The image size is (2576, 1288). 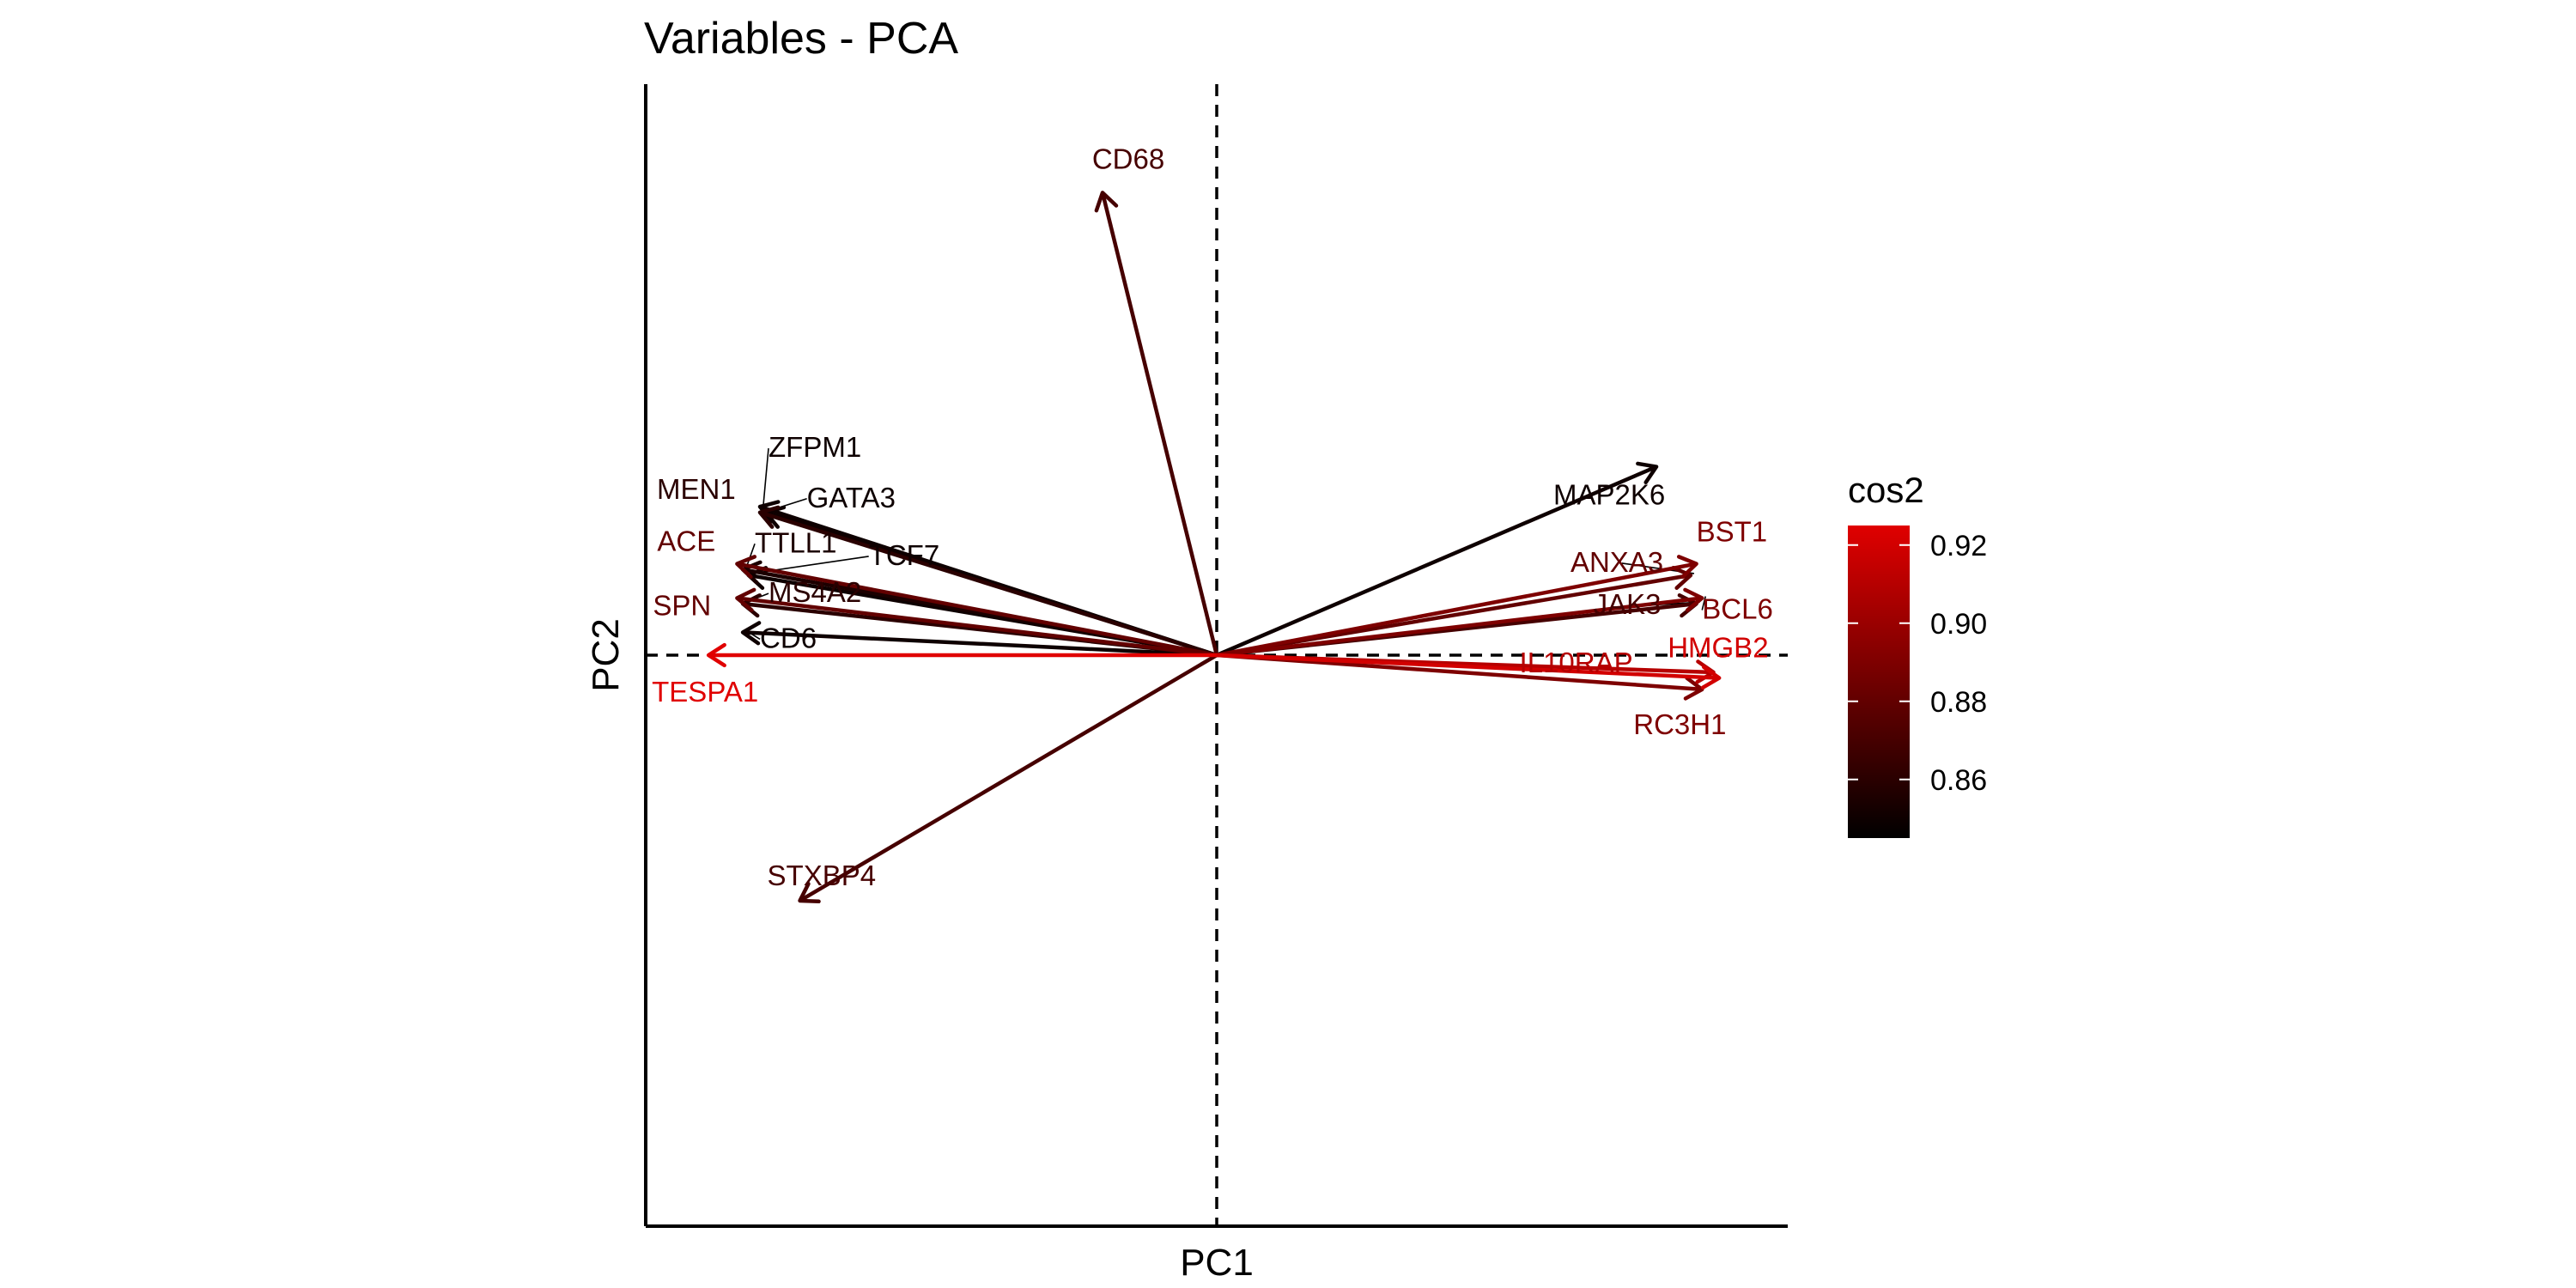 I want to click on label-map2k6: MAP2K6, so click(x=1609, y=495).